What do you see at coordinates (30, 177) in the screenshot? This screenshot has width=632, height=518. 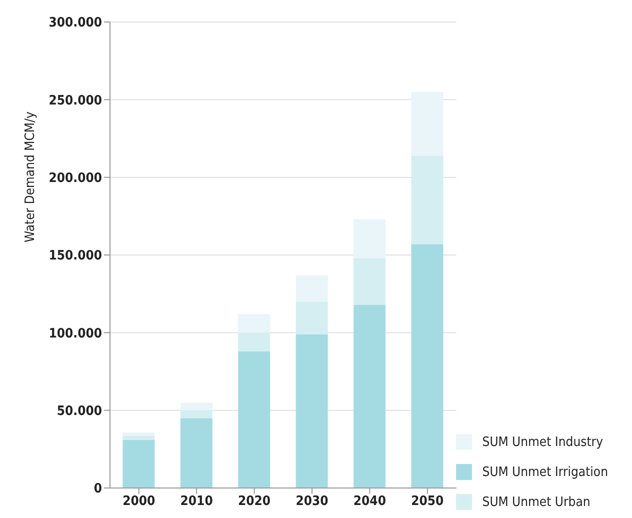 I see `y-axis-title: Water Demand MCM/y` at bounding box center [30, 177].